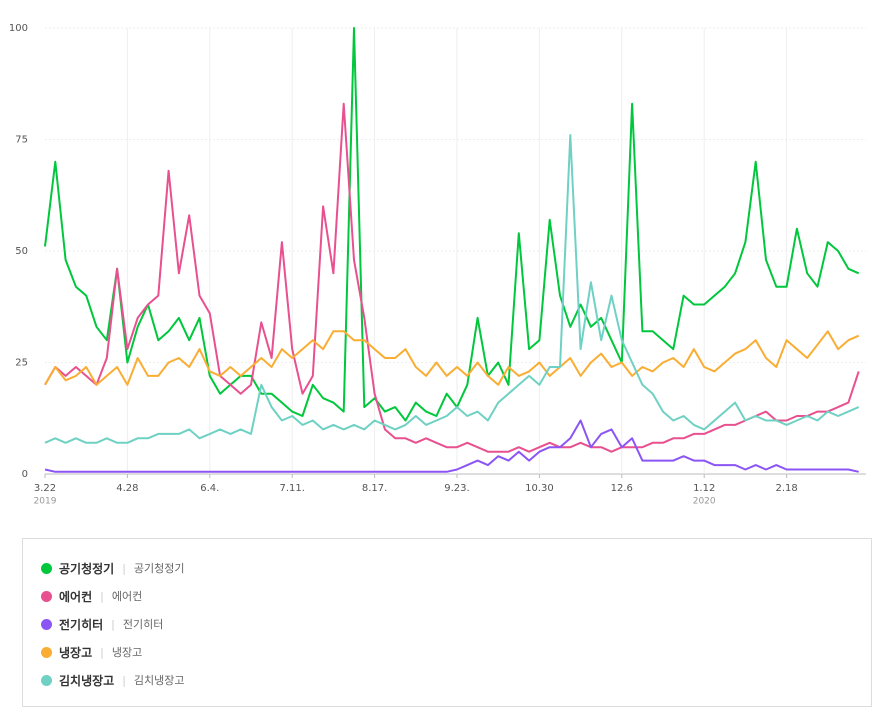  Describe the element at coordinates (87, 568) in the screenshot. I see `legend-name: 공기청정기` at that location.